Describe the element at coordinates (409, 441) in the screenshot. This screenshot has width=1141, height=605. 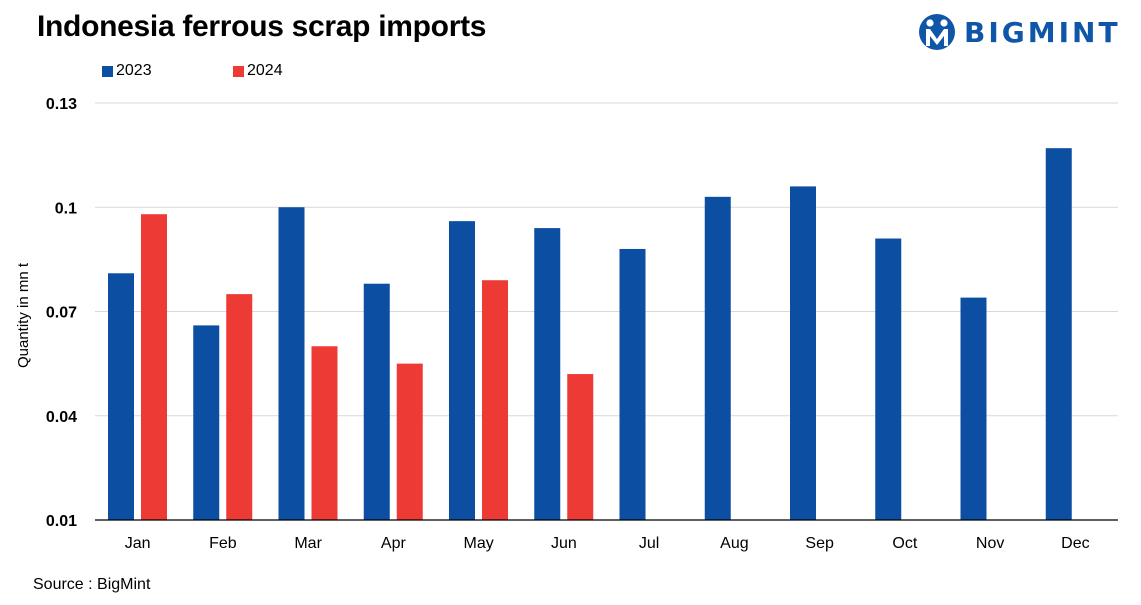
I see `bar-2024-apr` at that location.